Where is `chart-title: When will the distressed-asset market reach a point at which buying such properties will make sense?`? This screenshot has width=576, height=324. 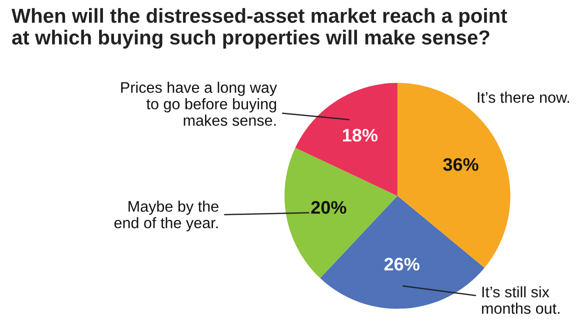 chart-title: When will the distressed-asset market reach a point at which buying such properties will make sense? is located at coordinates (260, 28).